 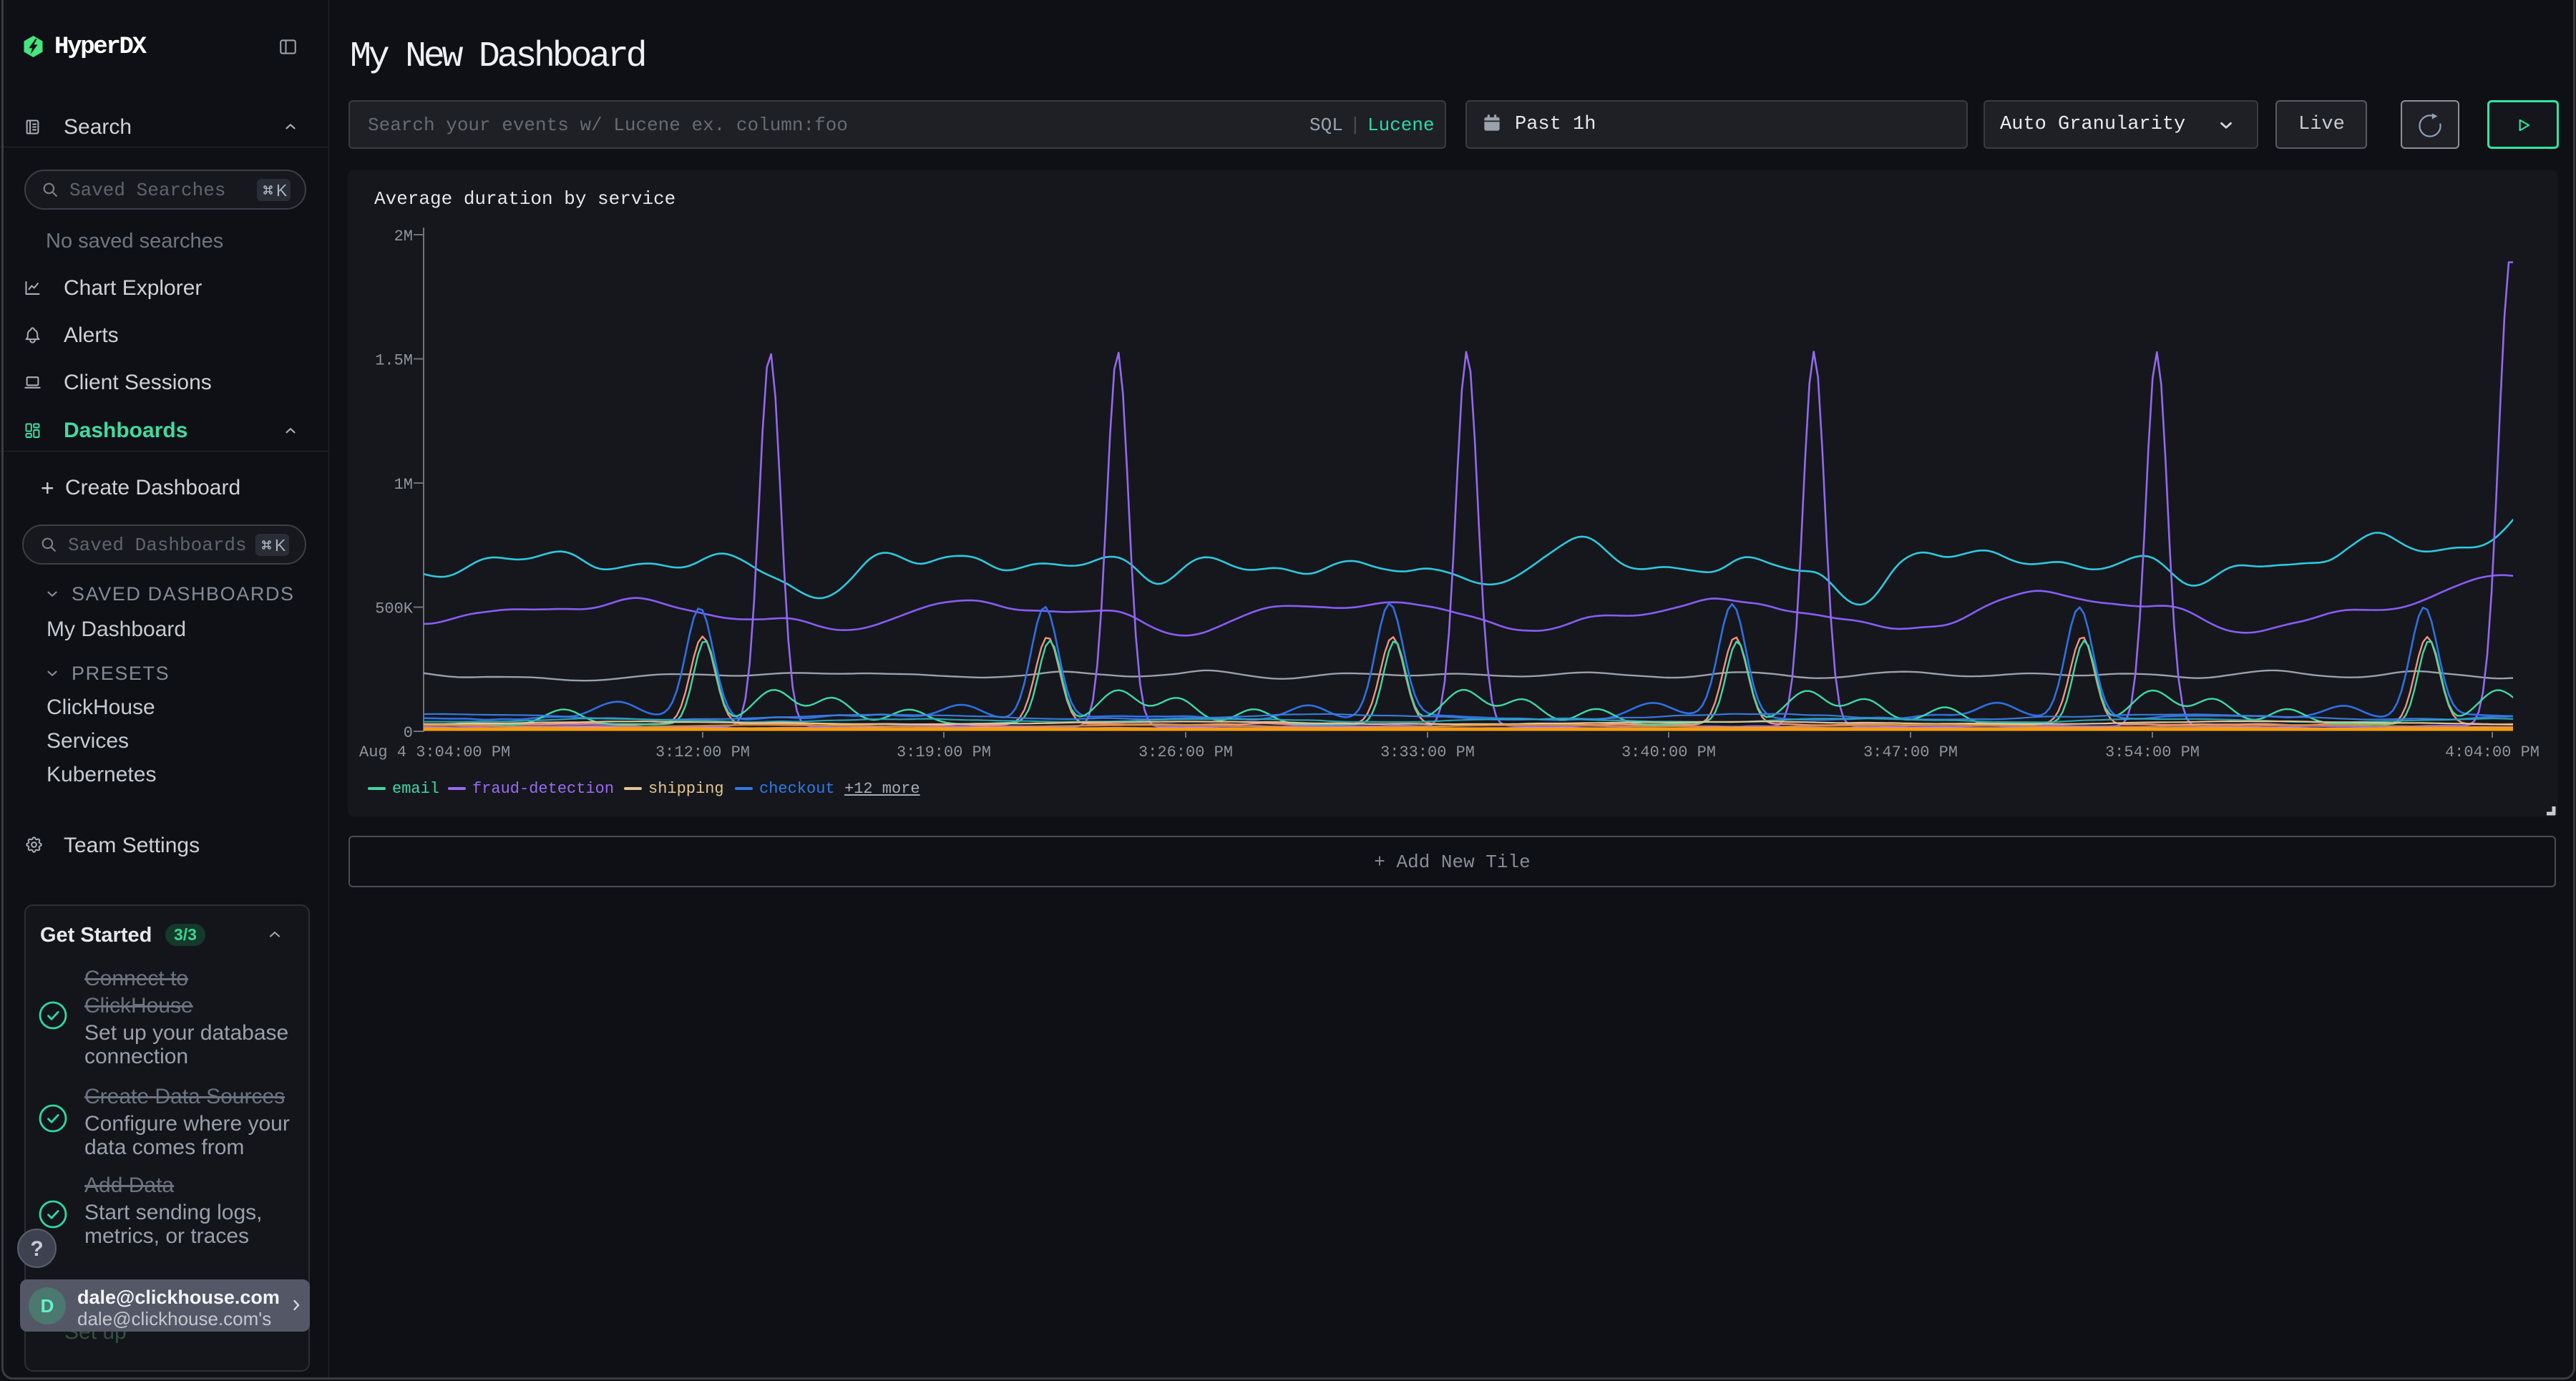 What do you see at coordinates (702, 752) in the screenshot?
I see `svg-text: 3:12:00 PM` at bounding box center [702, 752].